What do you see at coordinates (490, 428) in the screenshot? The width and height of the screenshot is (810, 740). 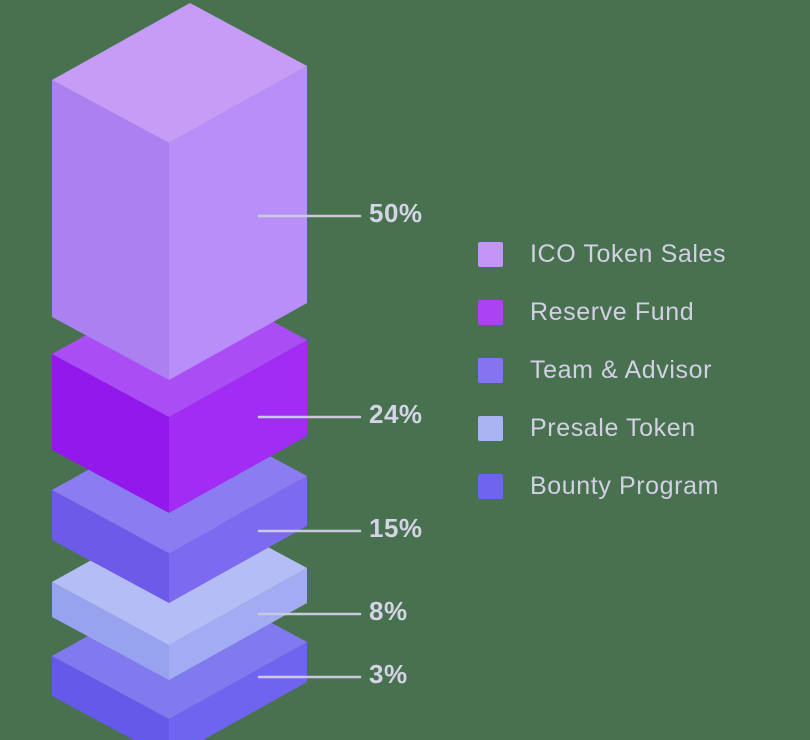 I see `legend-swatch-presale-token` at bounding box center [490, 428].